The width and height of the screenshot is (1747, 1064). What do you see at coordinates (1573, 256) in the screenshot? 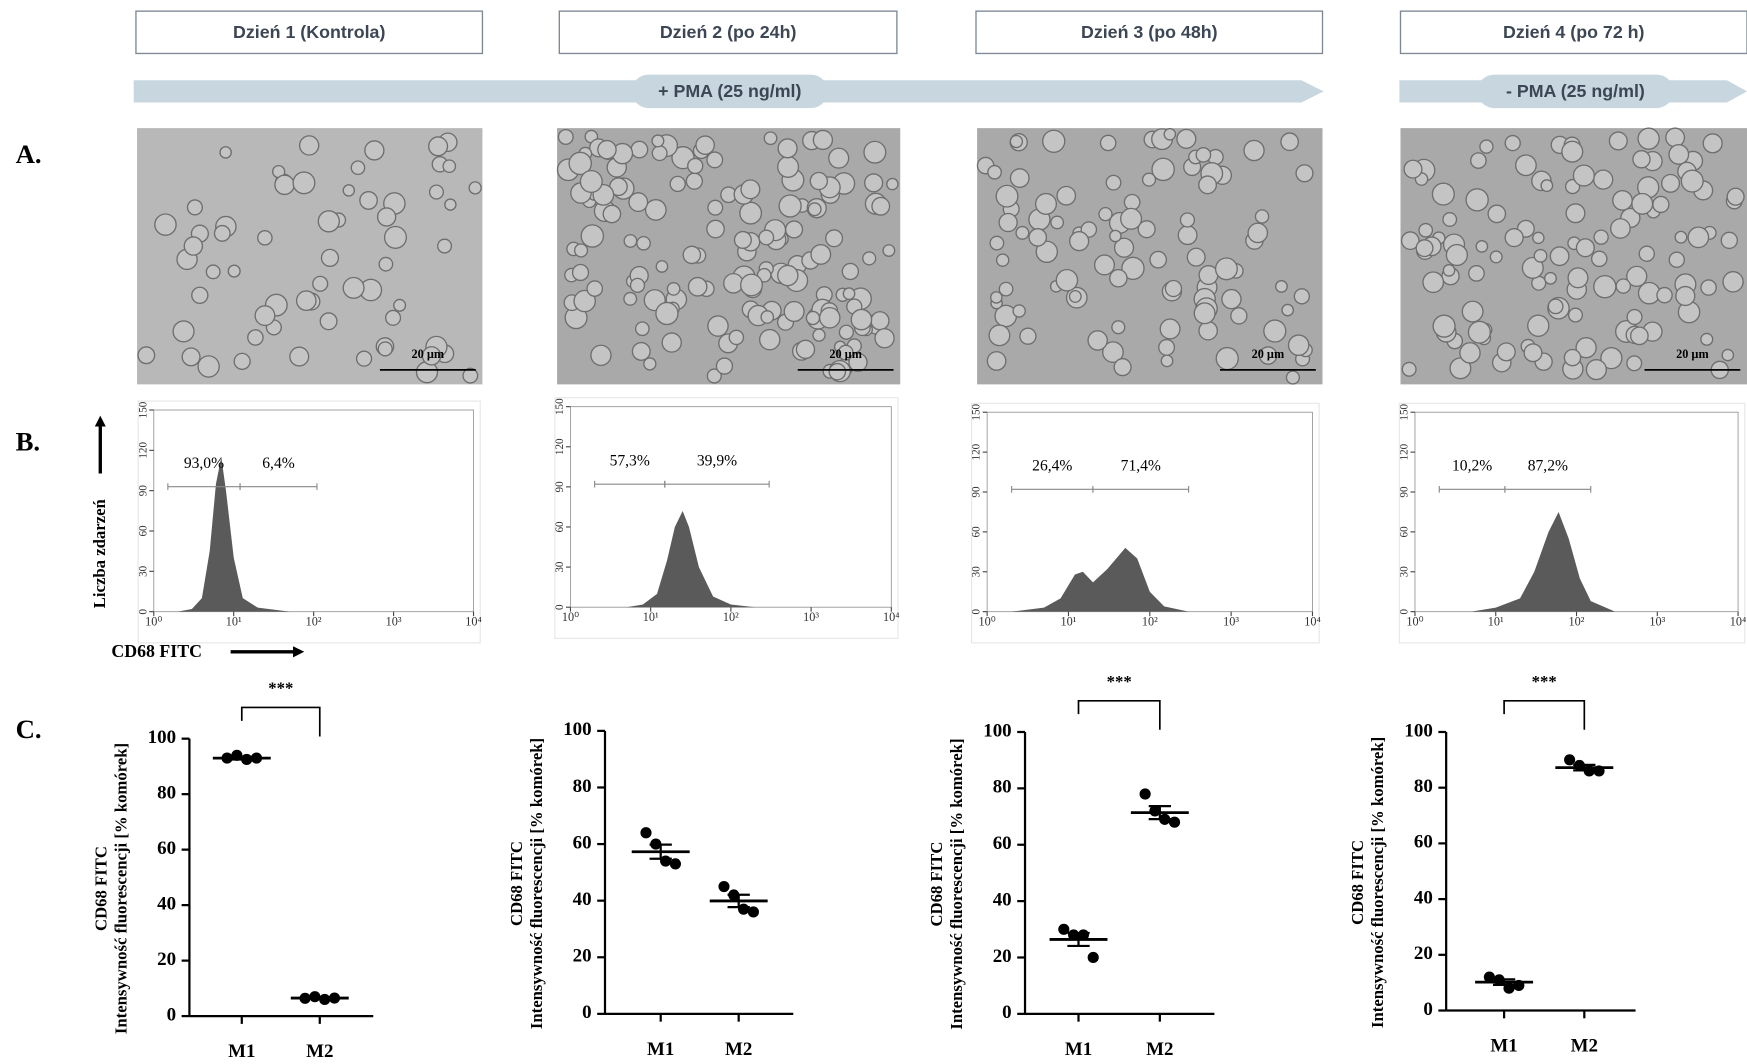
I see `micrograph: 20 µm` at bounding box center [1573, 256].